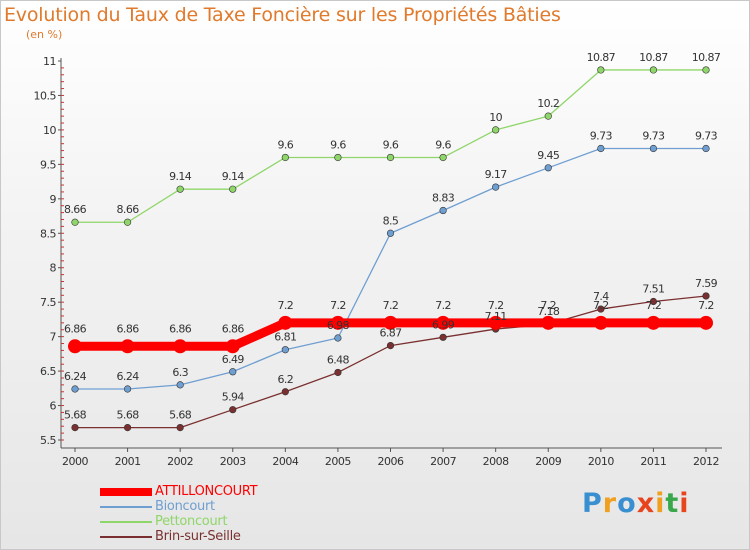  Describe the element at coordinates (191, 521) in the screenshot. I see `legend-label: Pettoncourt` at that location.